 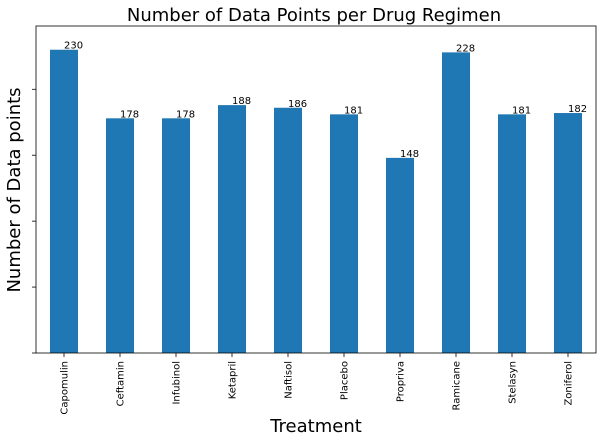 What do you see at coordinates (401, 381) in the screenshot?
I see `x-tick-label: Propriva` at bounding box center [401, 381].